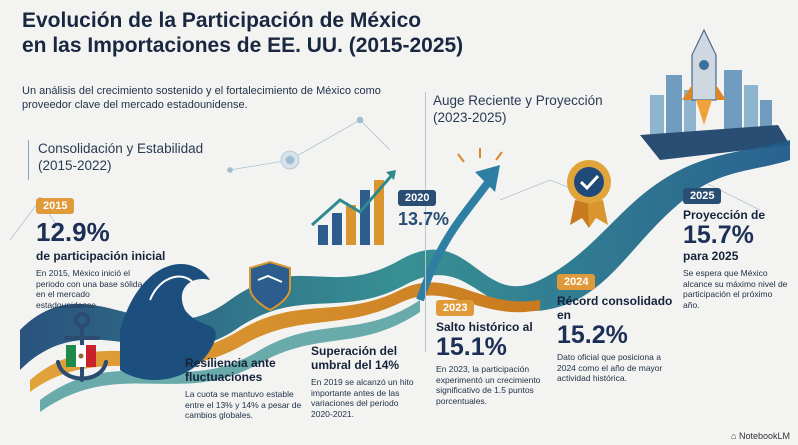 The image size is (798, 445). Describe the element at coordinates (75, 165) in the screenshot. I see `phase-consolidation-range: (2015-2022)` at that location.